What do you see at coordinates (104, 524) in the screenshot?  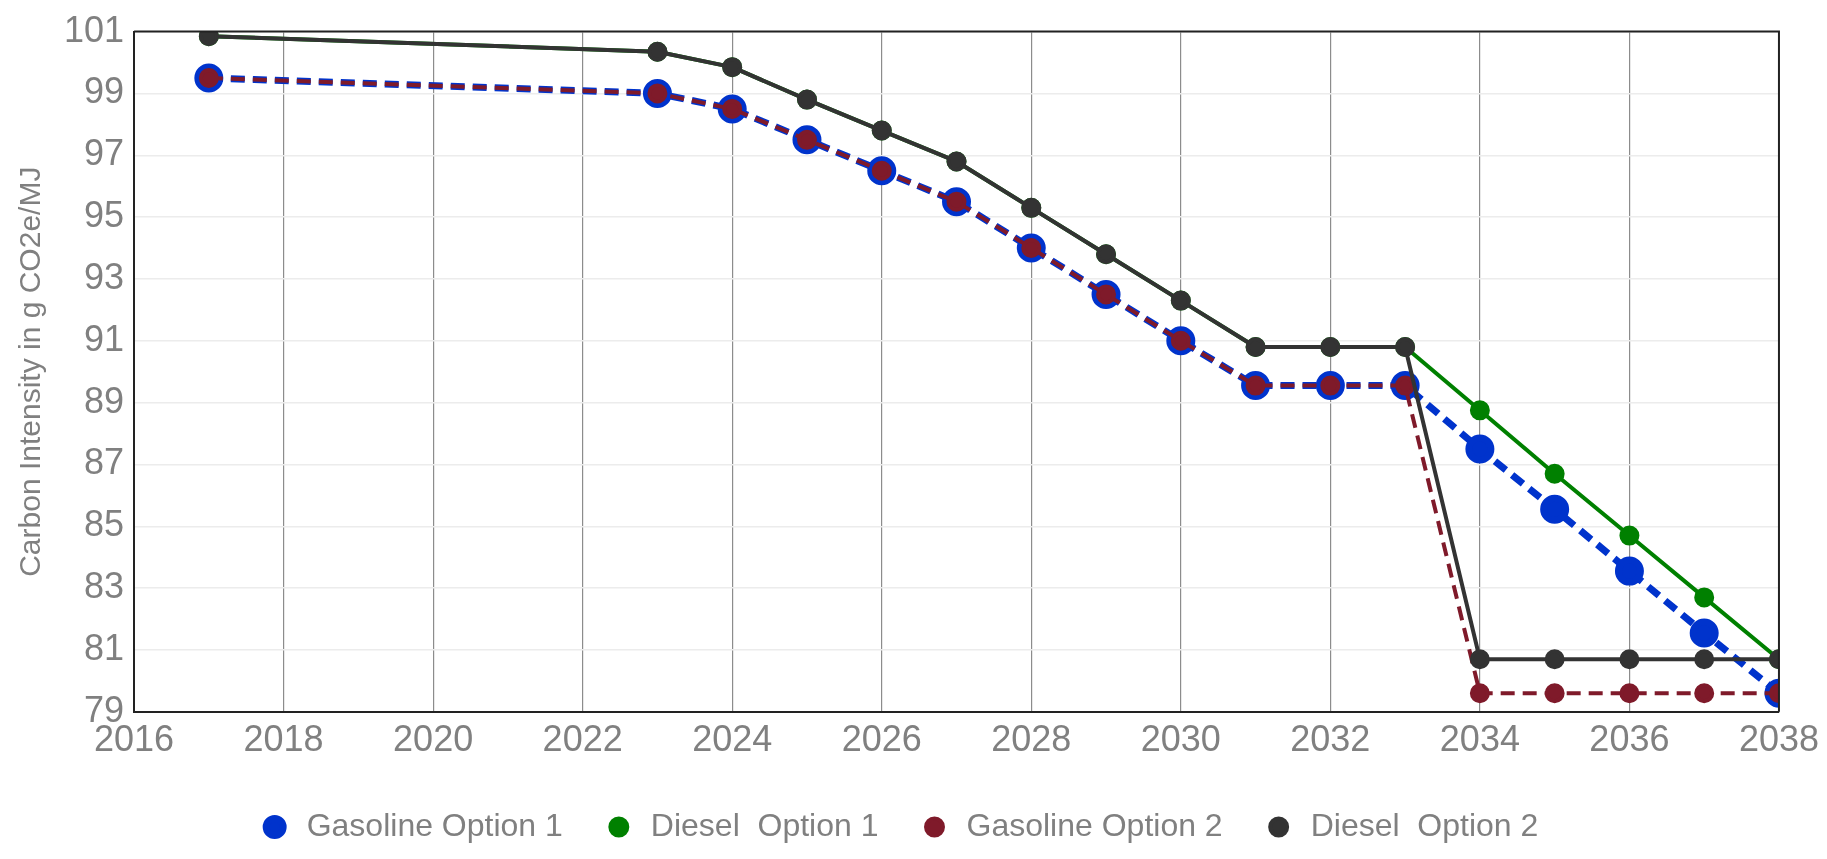 I see `y-tick-label: 85` at bounding box center [104, 524].